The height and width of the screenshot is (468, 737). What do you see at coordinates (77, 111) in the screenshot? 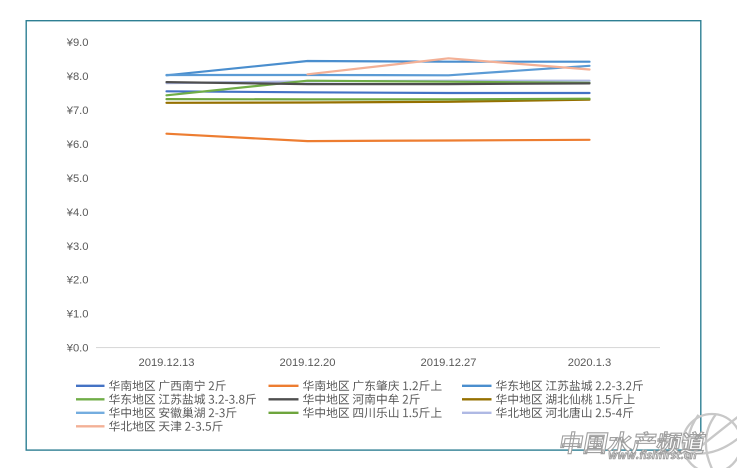
I see `svg-text: ¥7.0` at bounding box center [77, 111].